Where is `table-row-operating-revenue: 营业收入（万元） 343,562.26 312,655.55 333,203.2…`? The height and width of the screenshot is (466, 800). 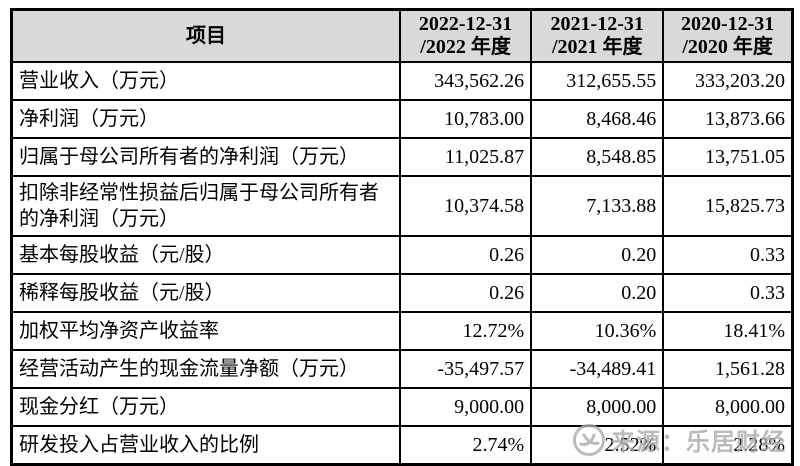 table-row-operating-revenue: 营业收入（万元） 343,562.26 312,655.55 333,203.2… is located at coordinates (402, 81).